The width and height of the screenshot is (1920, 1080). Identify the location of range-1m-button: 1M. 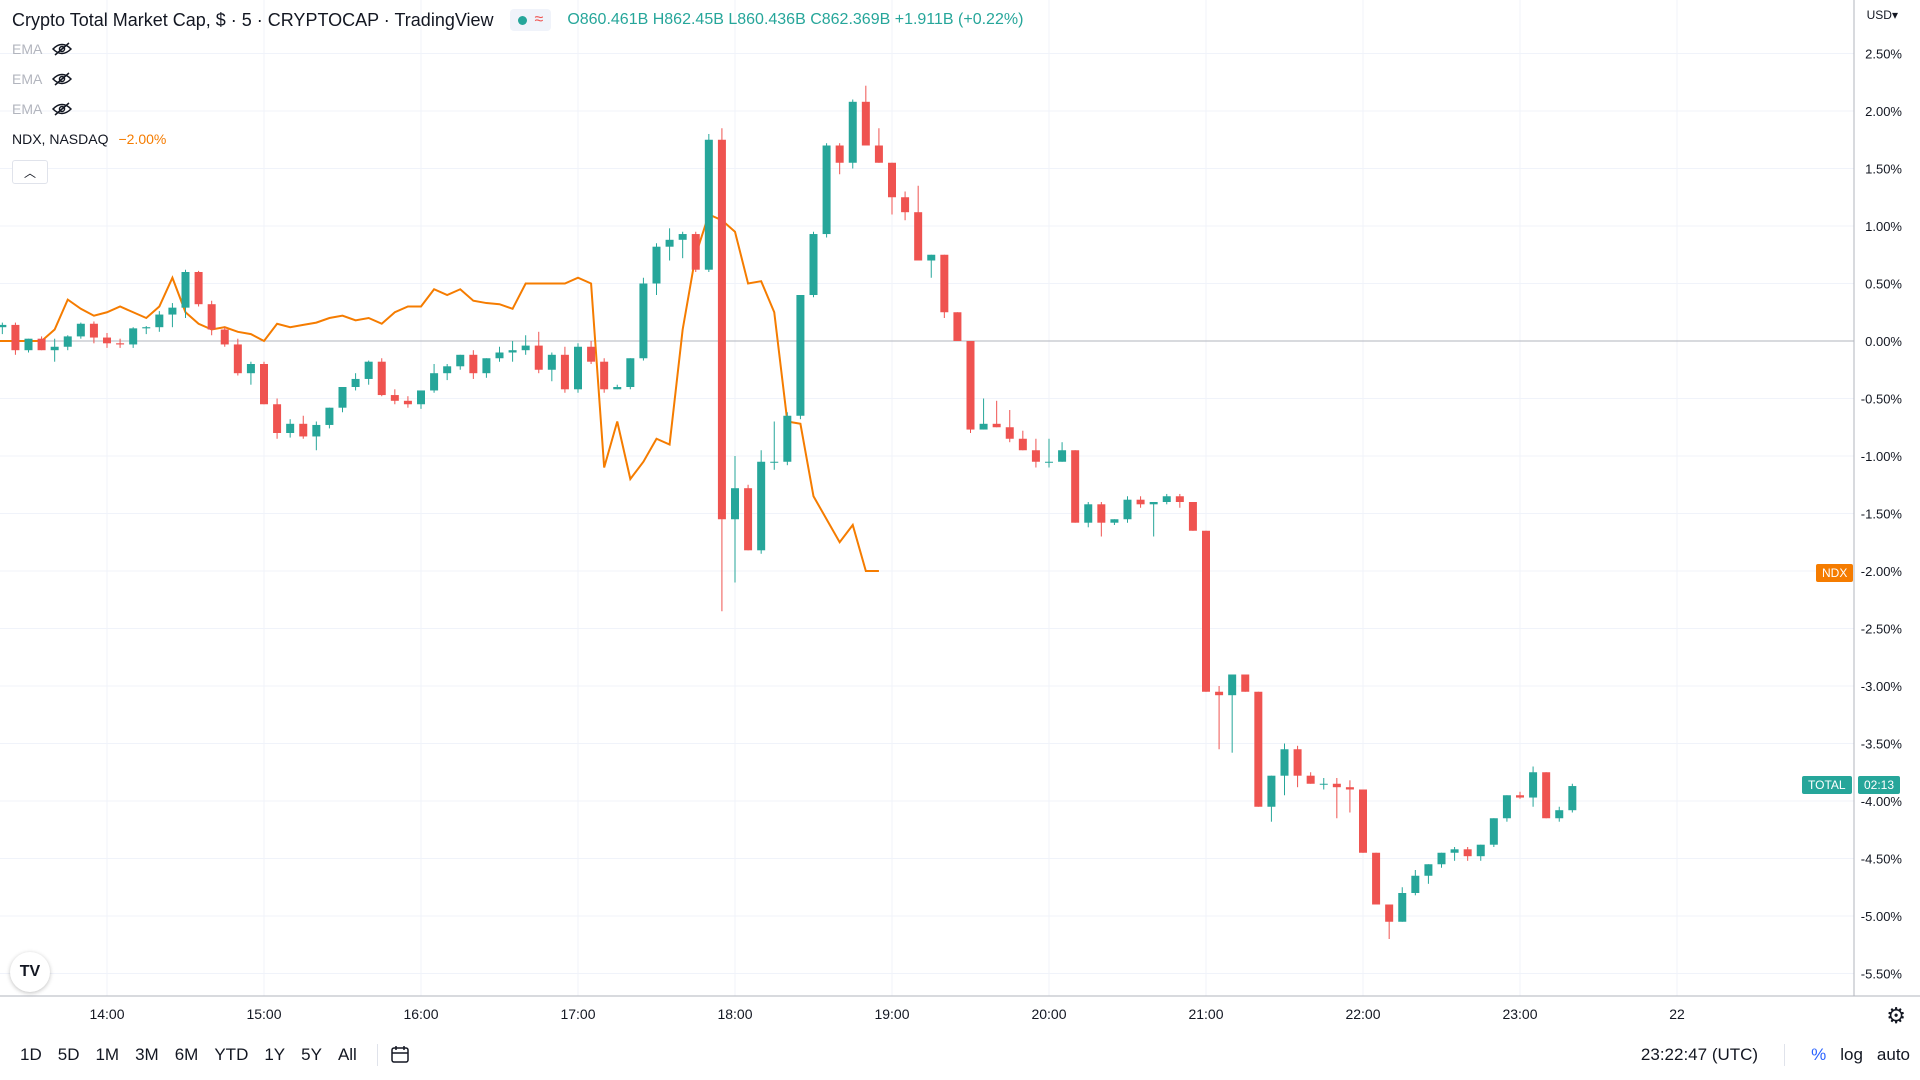
(107, 1054).